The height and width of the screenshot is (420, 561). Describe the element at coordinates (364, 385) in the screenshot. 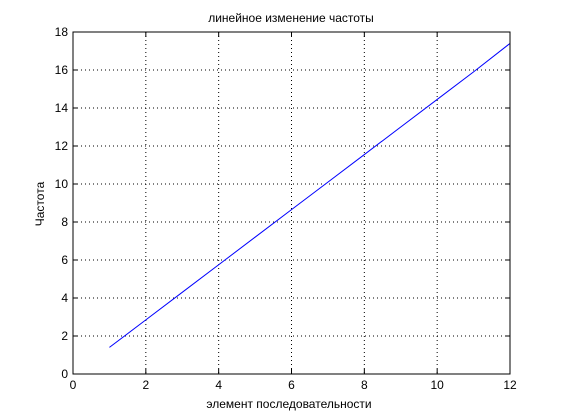

I see `x-tick-label: 8` at that location.